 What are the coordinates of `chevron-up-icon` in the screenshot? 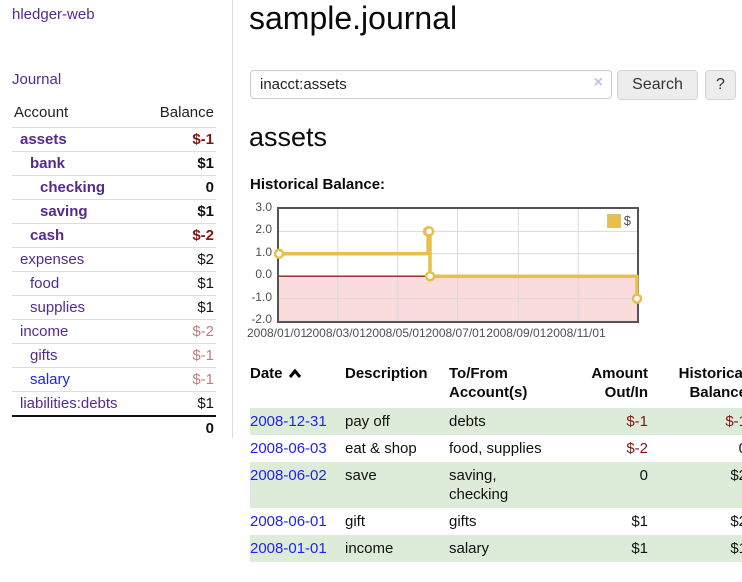 It's located at (294, 373).